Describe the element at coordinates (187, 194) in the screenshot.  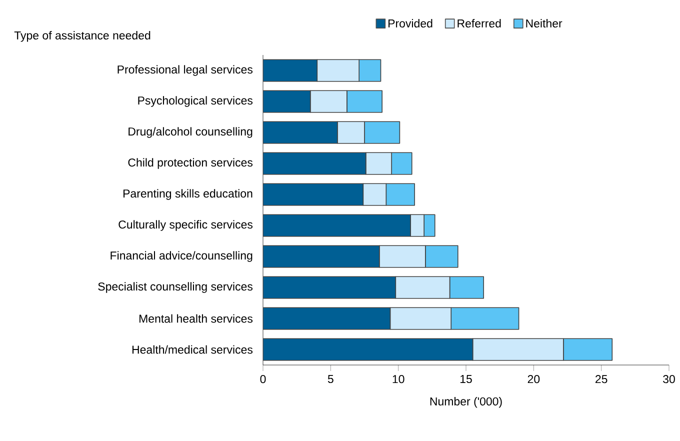
I see `y-tick-label: Parenting skills education` at that location.